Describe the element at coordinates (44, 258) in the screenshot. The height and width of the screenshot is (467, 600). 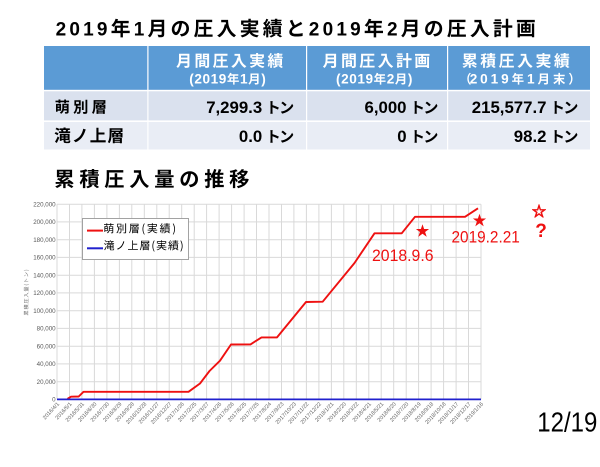
I see `svg-text: 160,000` at that location.